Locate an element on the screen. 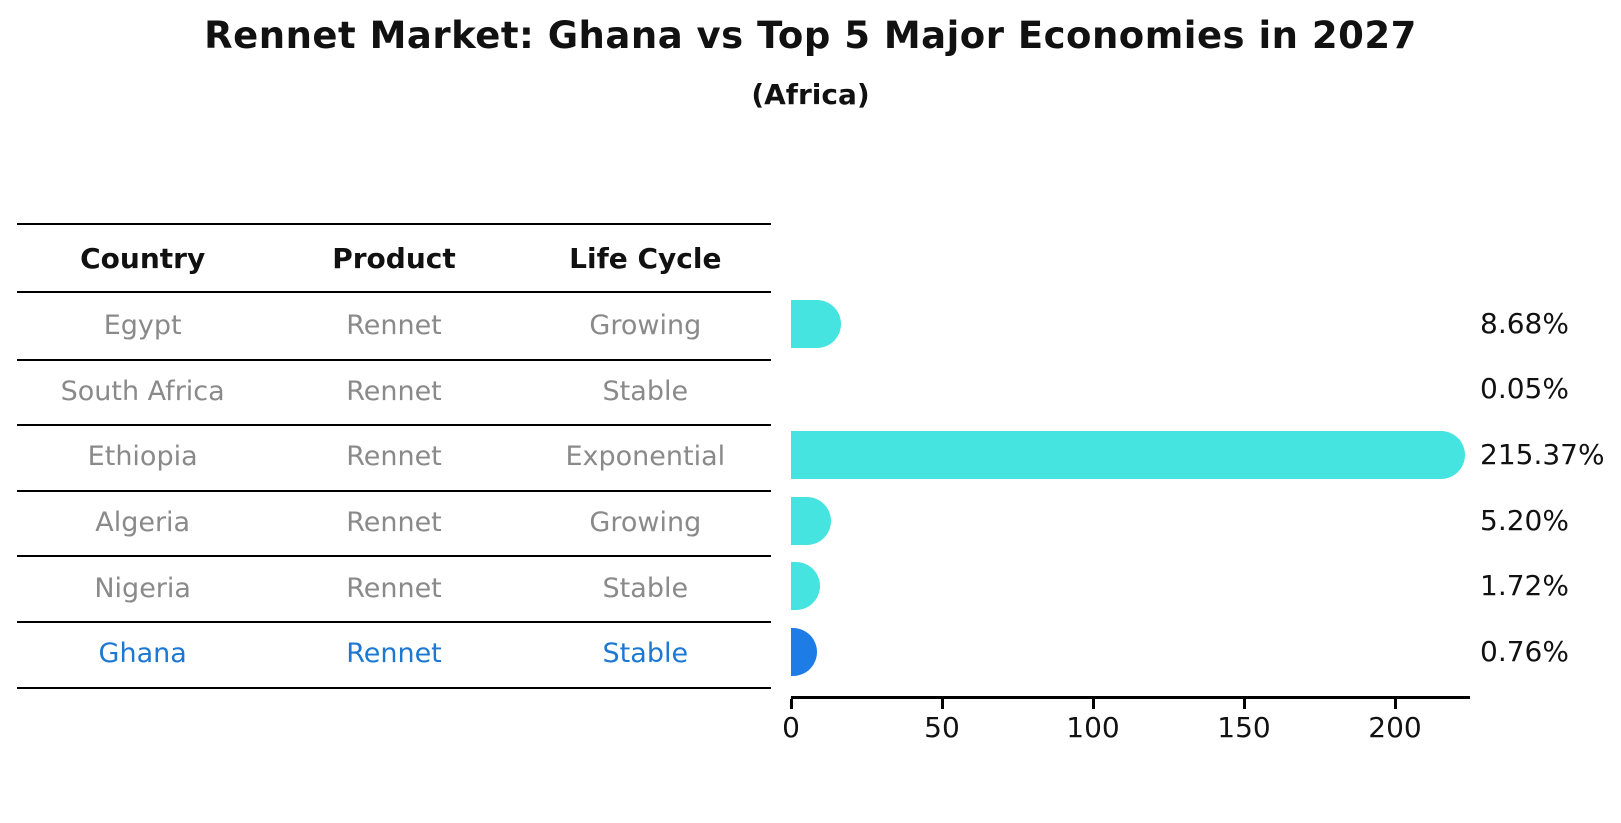 The height and width of the screenshot is (823, 1621). table-row: Nigeria Rennet Stable is located at coordinates (394, 589).